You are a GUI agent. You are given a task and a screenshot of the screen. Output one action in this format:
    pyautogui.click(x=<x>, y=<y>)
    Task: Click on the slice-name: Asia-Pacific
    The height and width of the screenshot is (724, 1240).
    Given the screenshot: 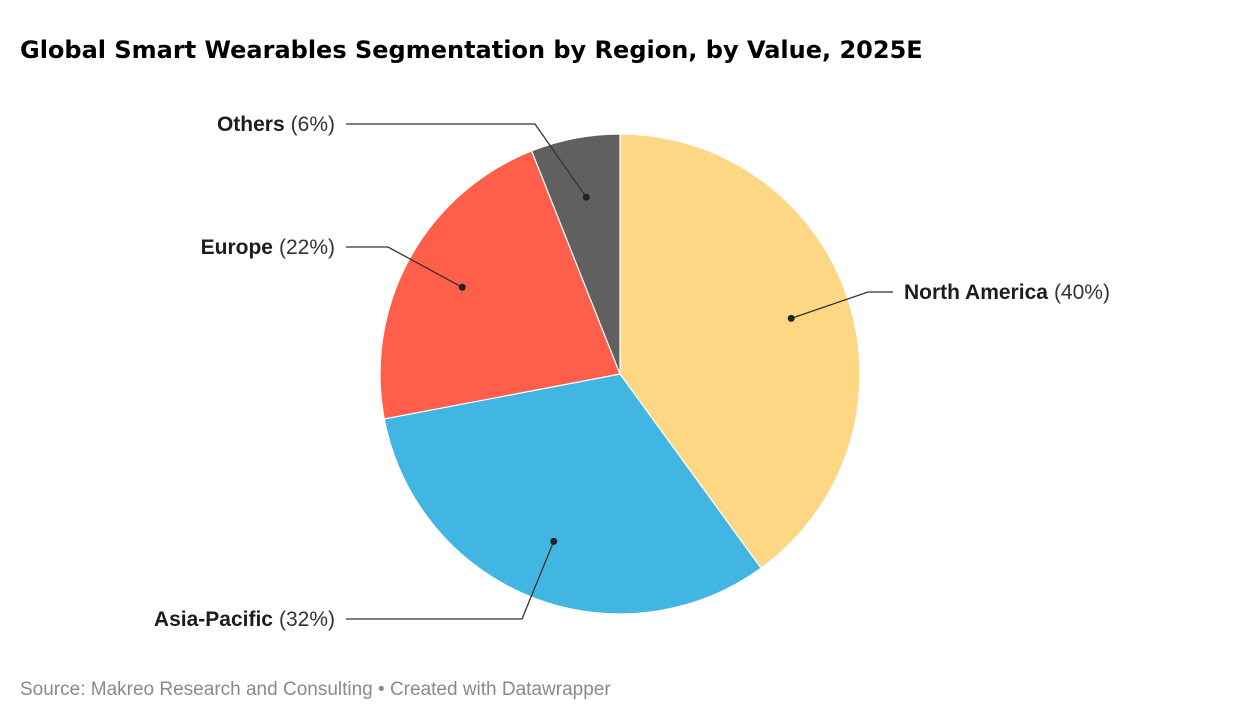 What is the action you would take?
    pyautogui.click(x=213, y=619)
    